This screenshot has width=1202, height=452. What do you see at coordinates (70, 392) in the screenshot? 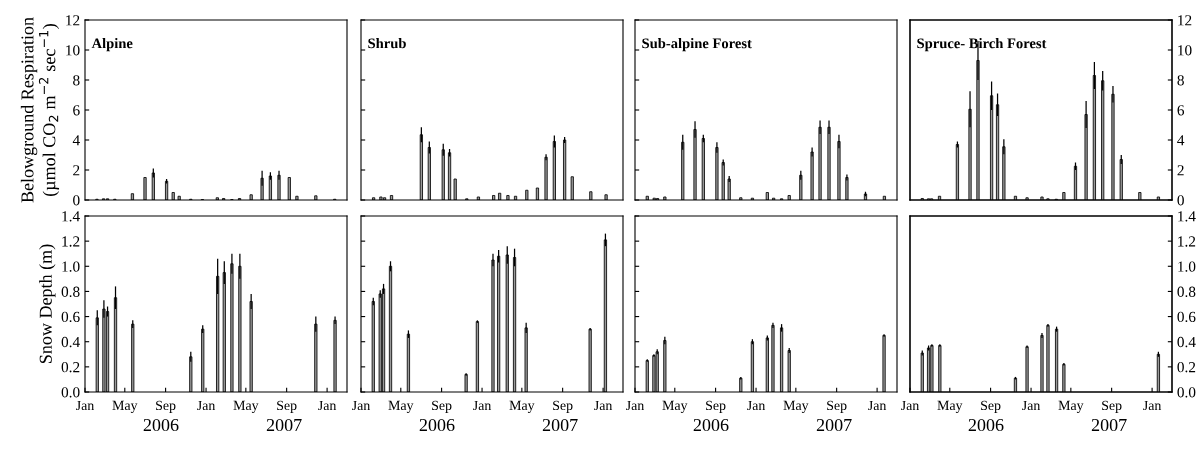
I see `y-tick-label: 0.0` at bounding box center [70, 392].